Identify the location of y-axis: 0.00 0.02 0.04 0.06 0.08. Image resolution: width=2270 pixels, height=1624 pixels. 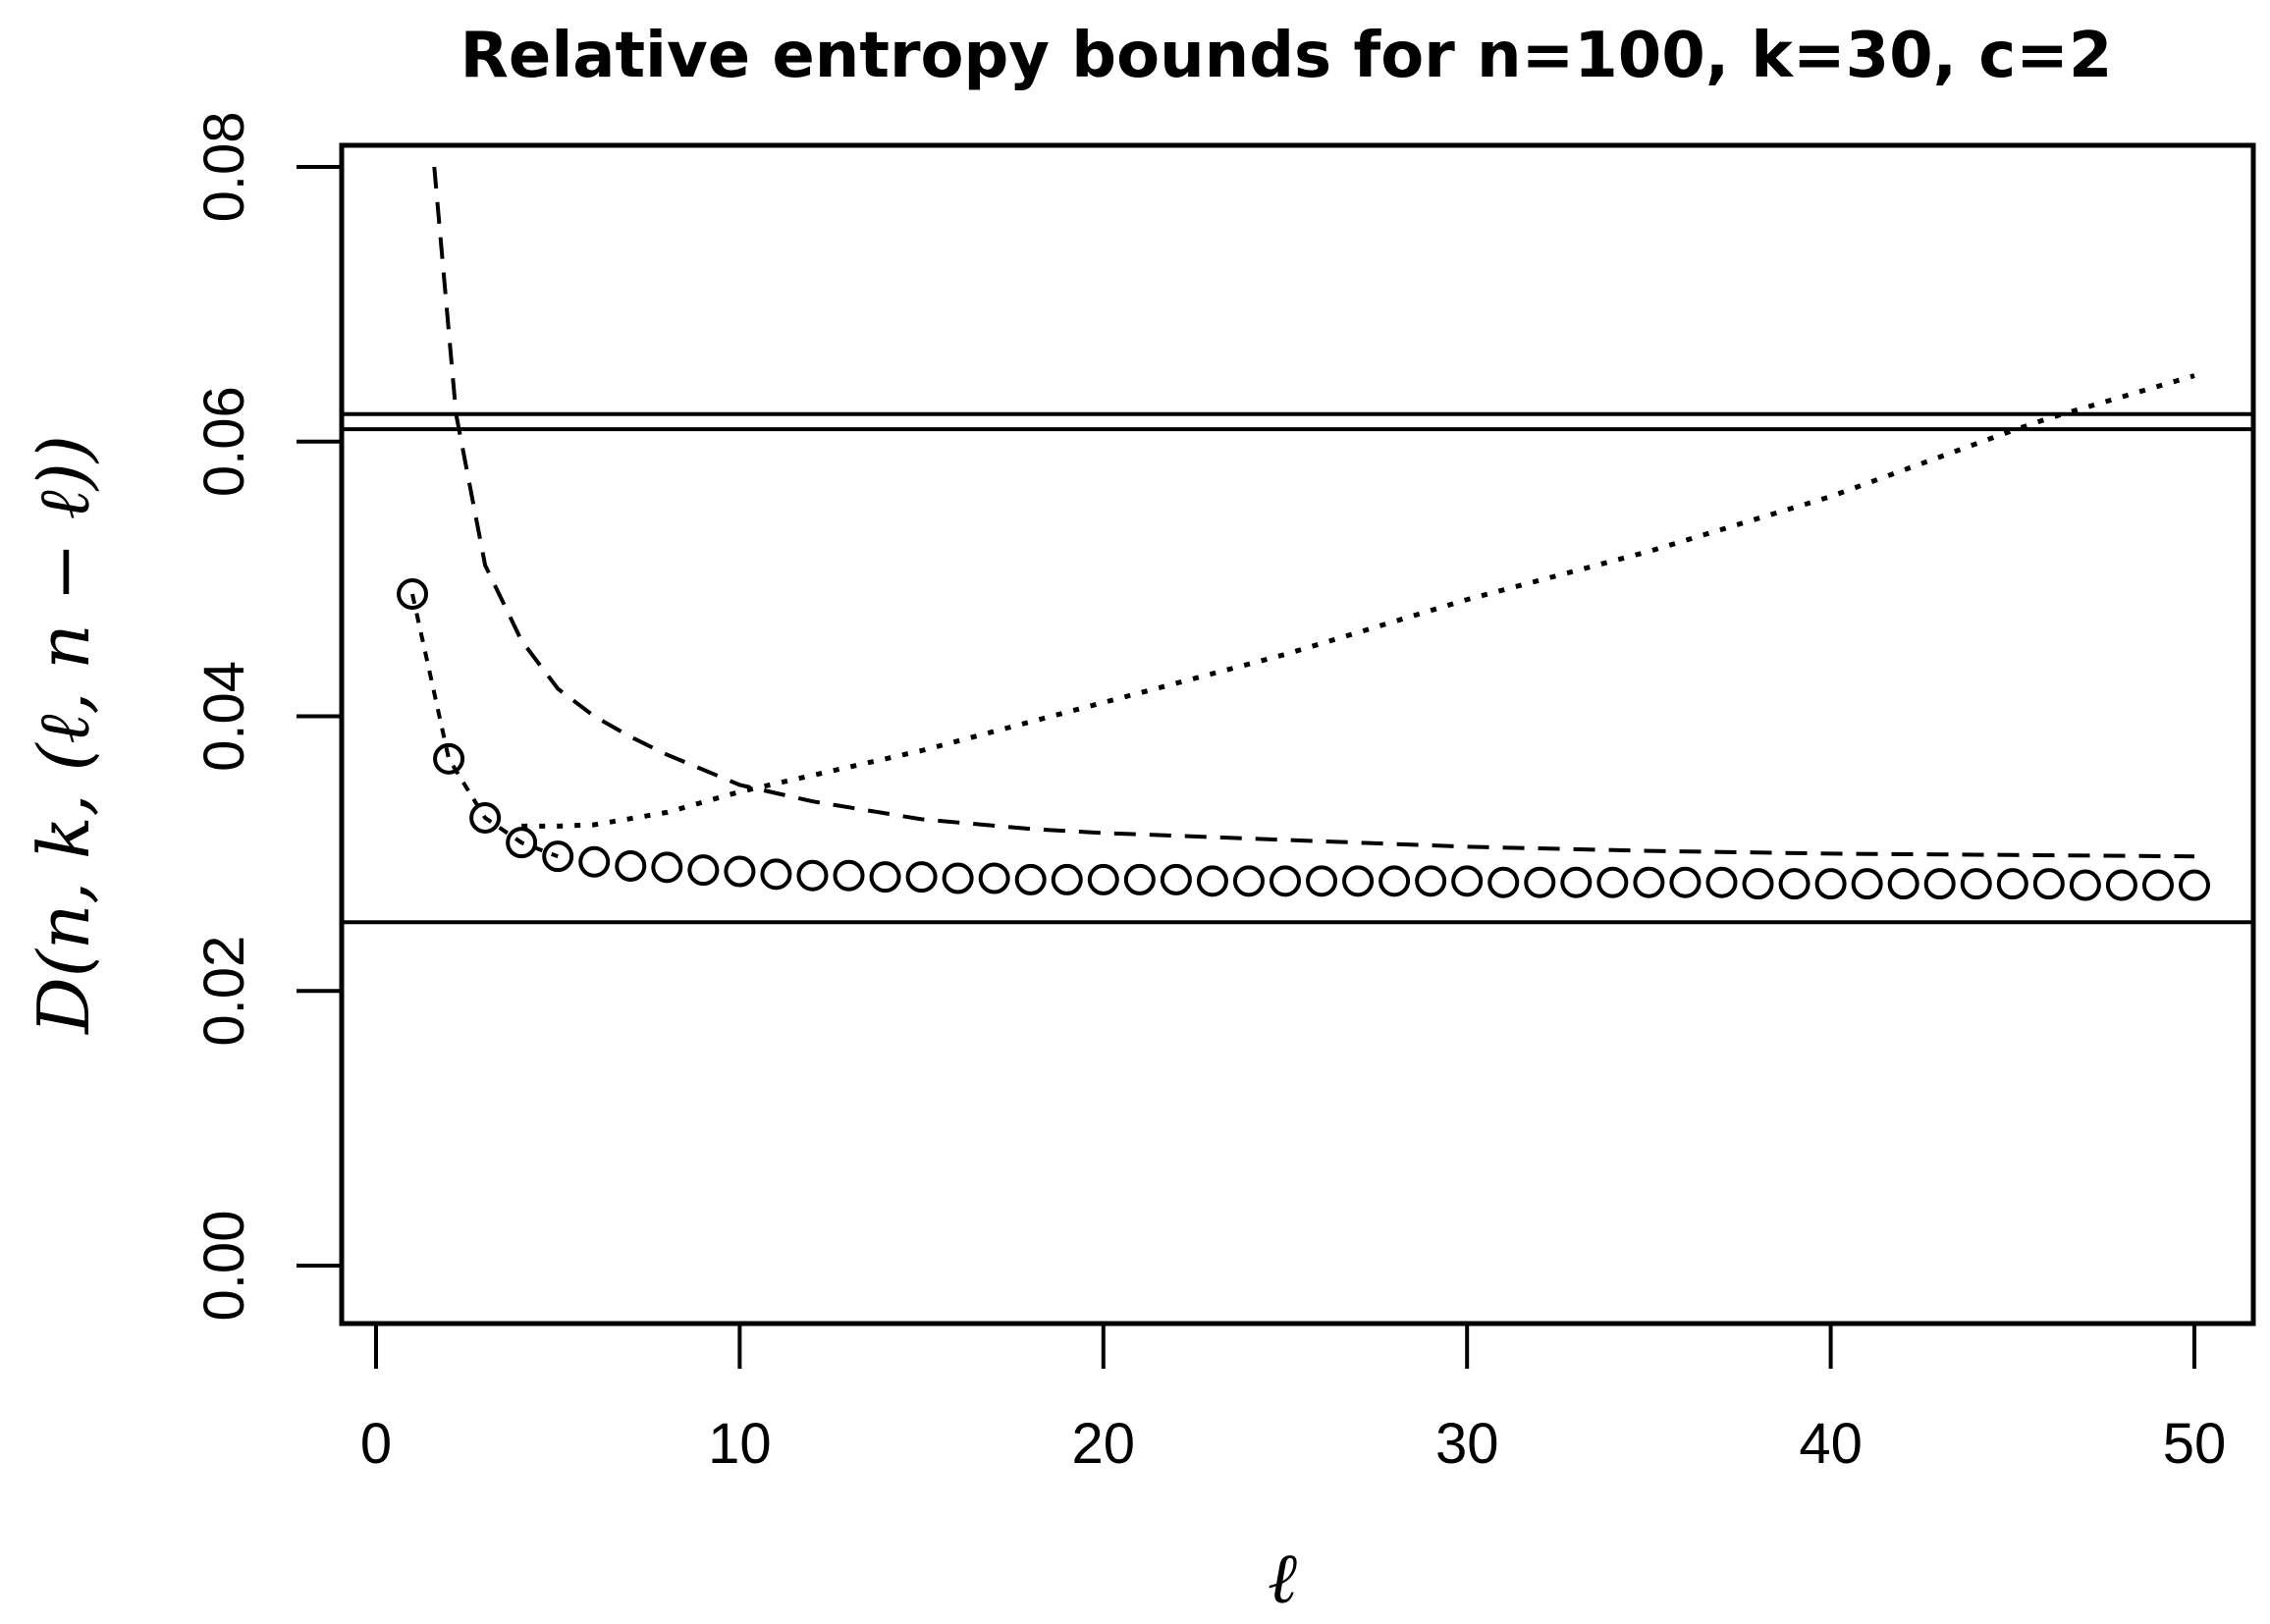
(268, 717).